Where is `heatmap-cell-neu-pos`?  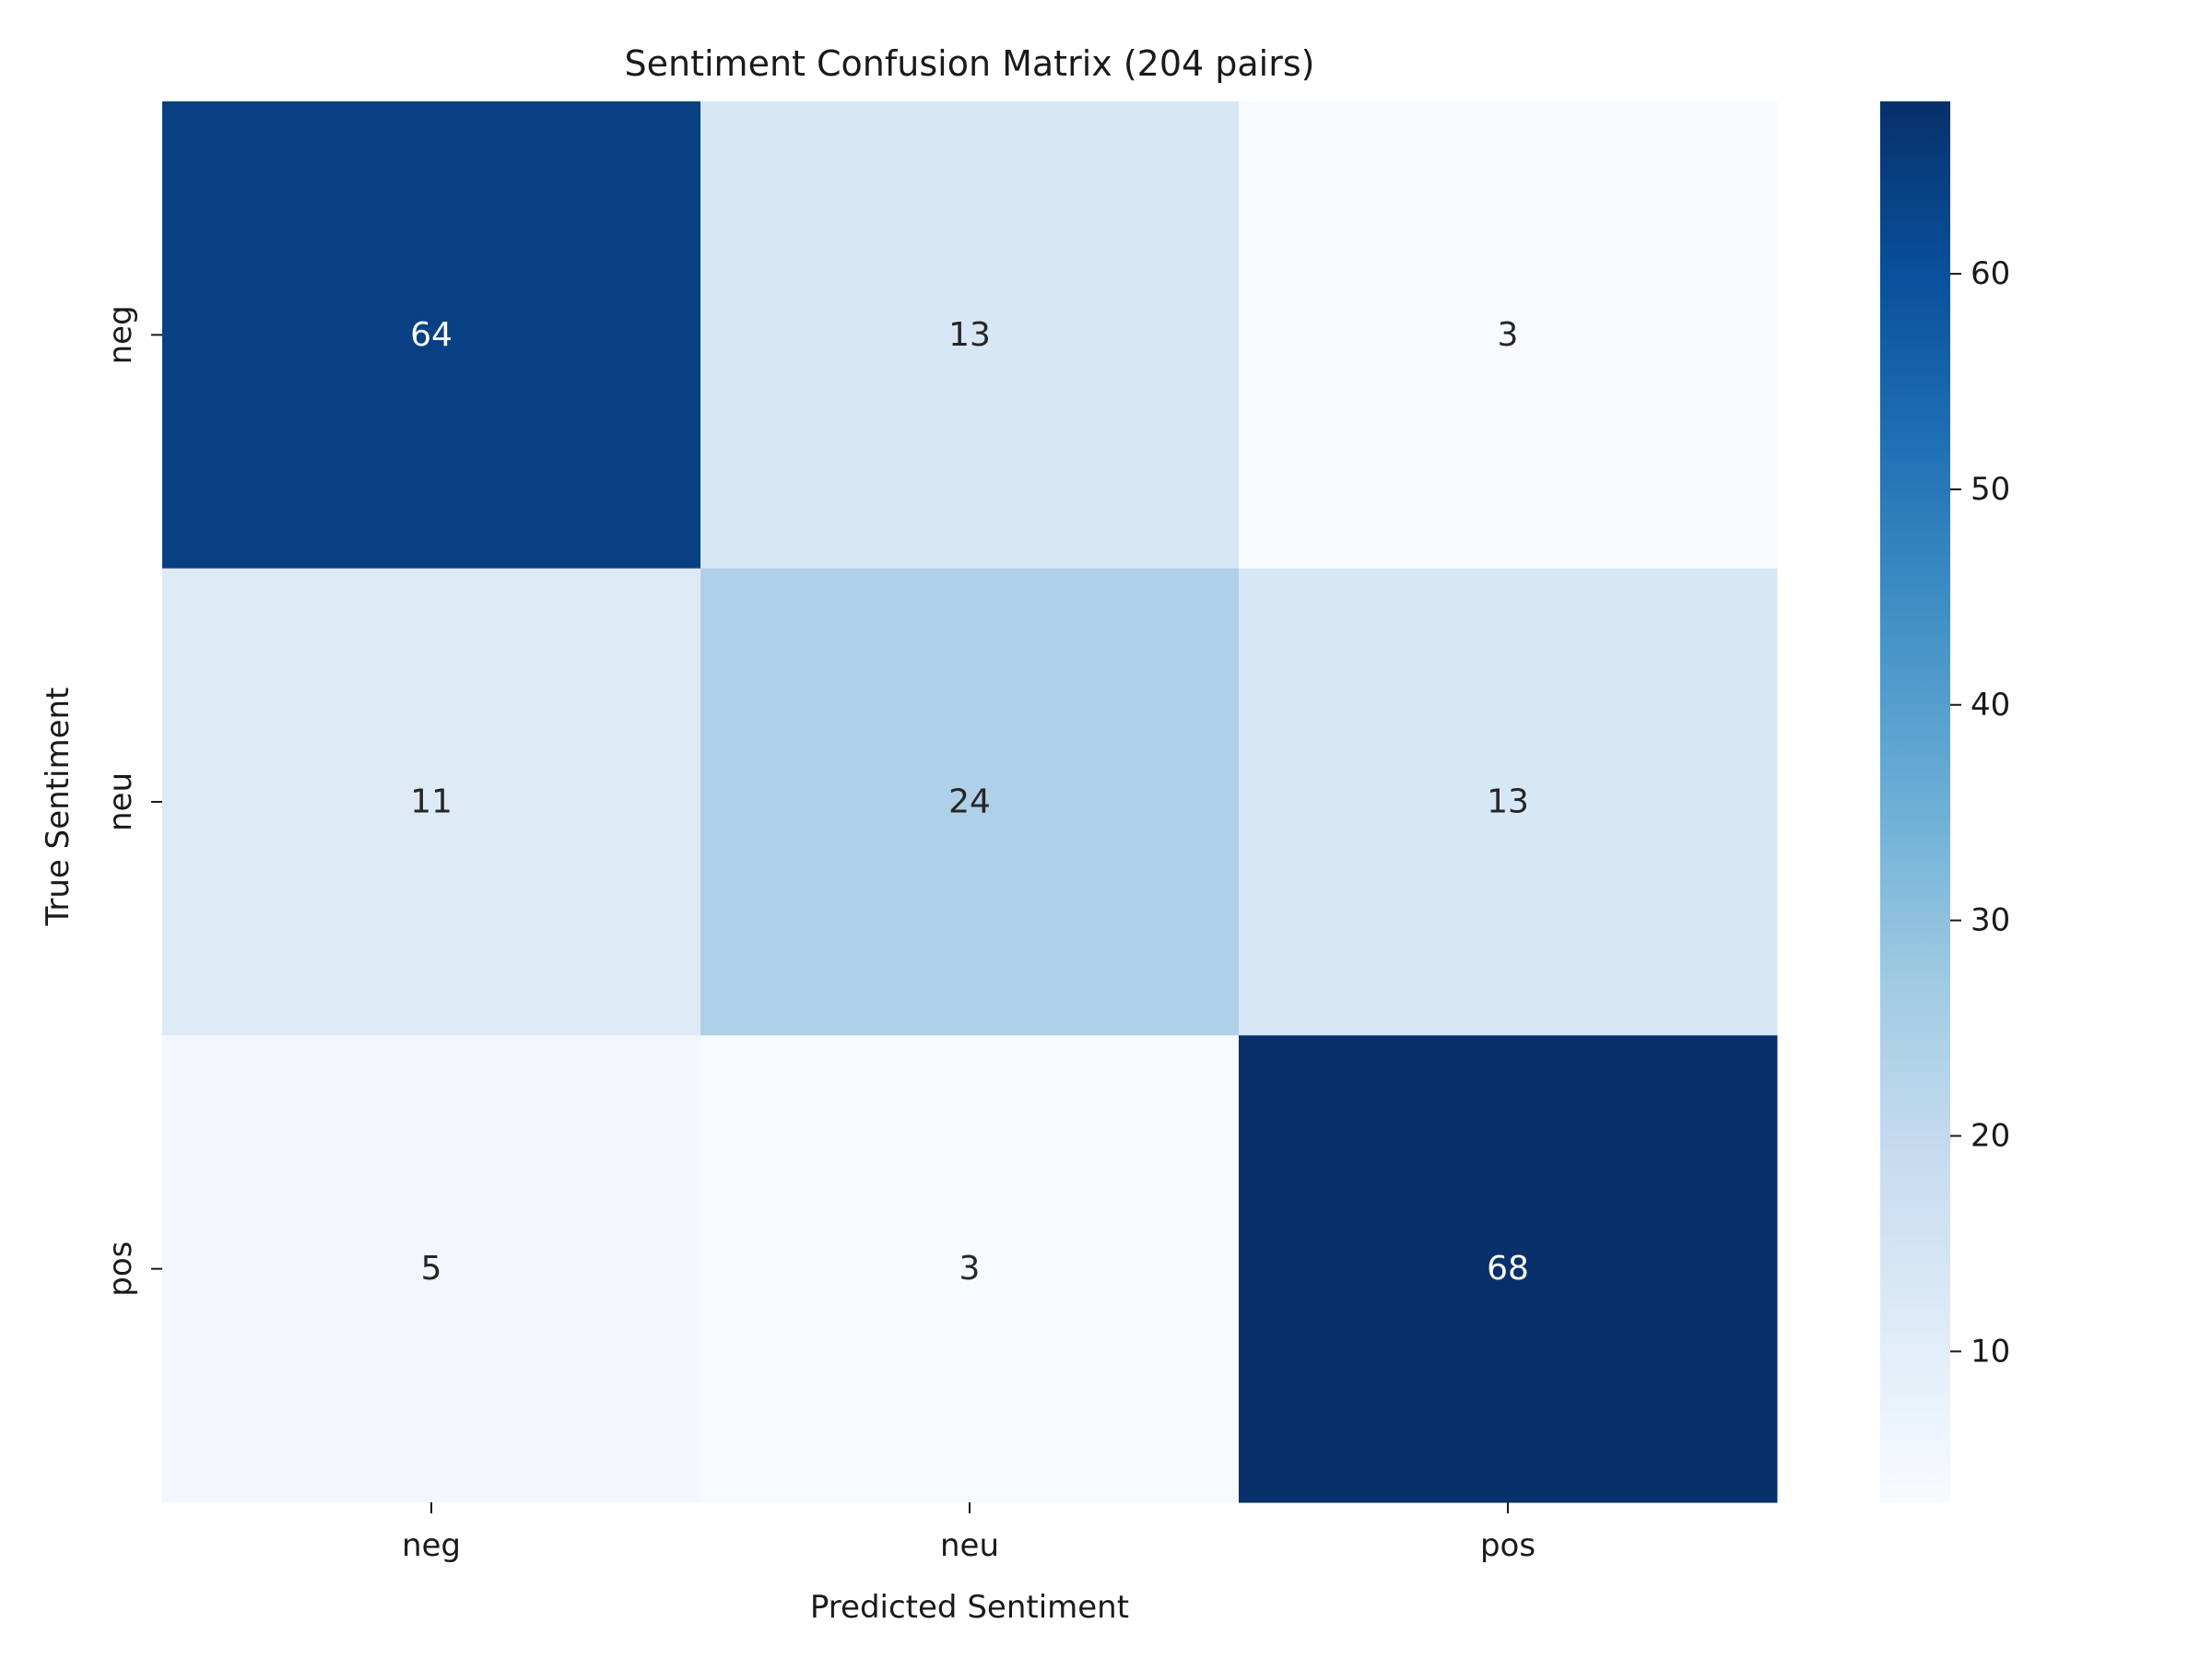 heatmap-cell-neu-pos is located at coordinates (1508, 802).